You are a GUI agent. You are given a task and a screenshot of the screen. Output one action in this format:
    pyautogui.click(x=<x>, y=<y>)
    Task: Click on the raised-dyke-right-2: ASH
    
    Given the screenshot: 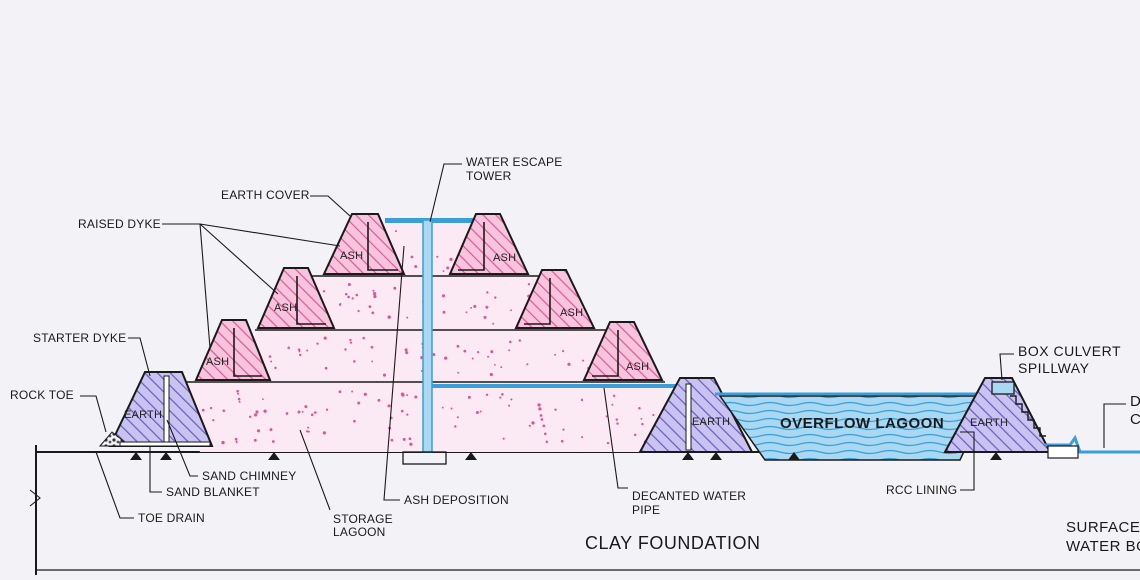 What is the action you would take?
    pyautogui.click(x=555, y=299)
    